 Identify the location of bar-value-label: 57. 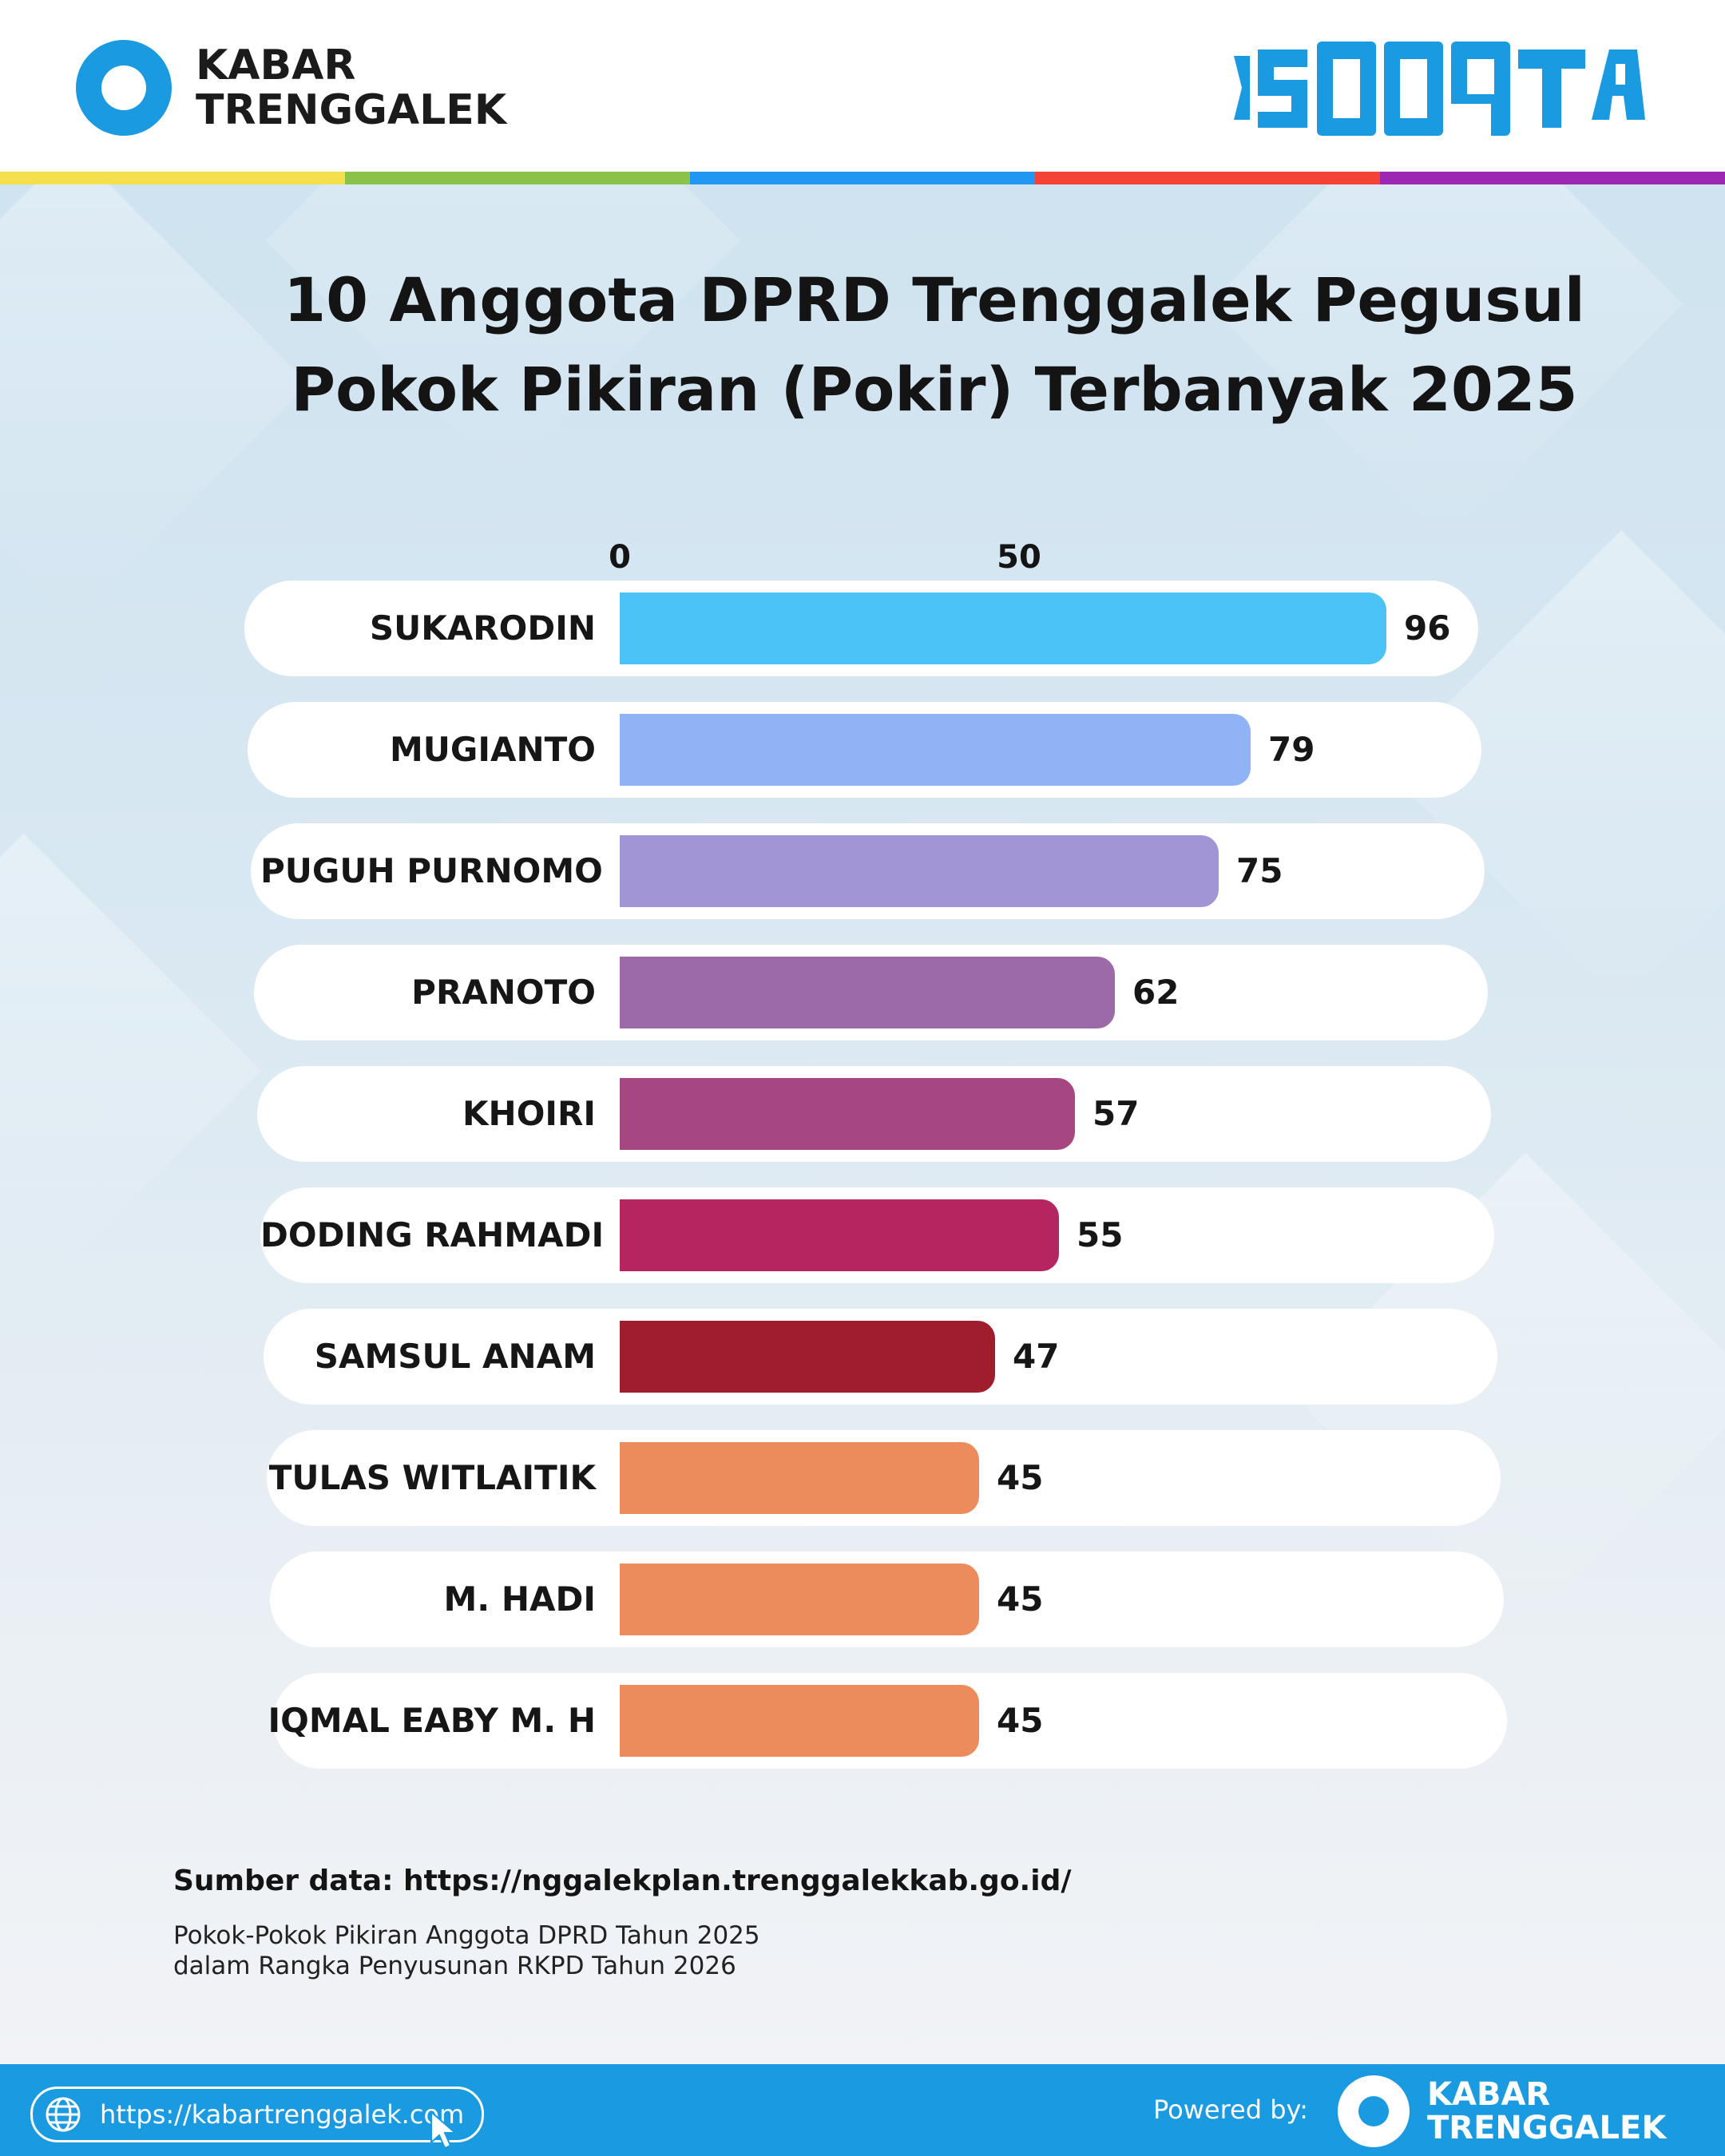
(1116, 1113).